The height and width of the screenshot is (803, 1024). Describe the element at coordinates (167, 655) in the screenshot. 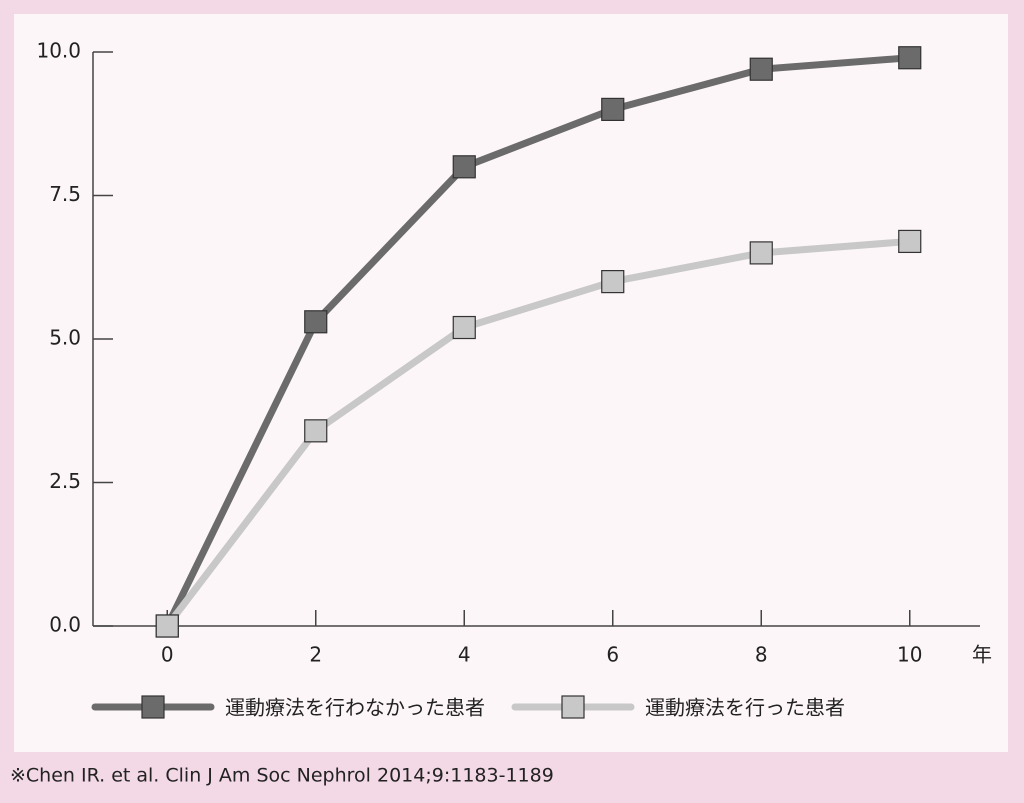

I see `x-tick-label: 0` at that location.